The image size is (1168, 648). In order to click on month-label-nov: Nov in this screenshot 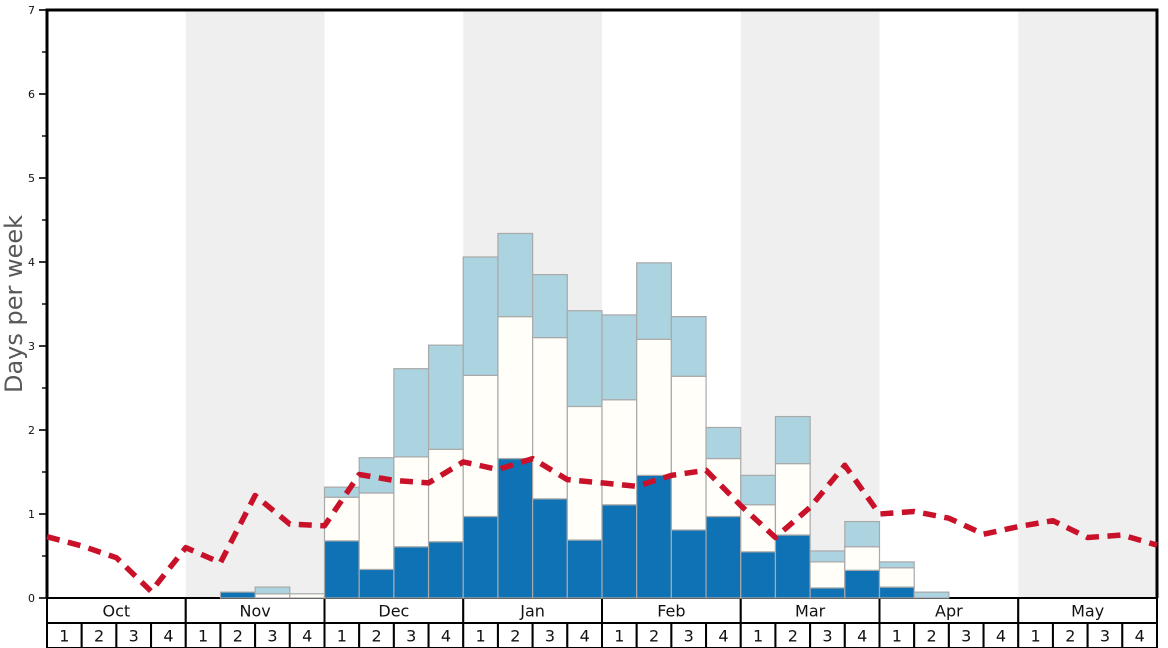, I will do `click(255, 611)`.